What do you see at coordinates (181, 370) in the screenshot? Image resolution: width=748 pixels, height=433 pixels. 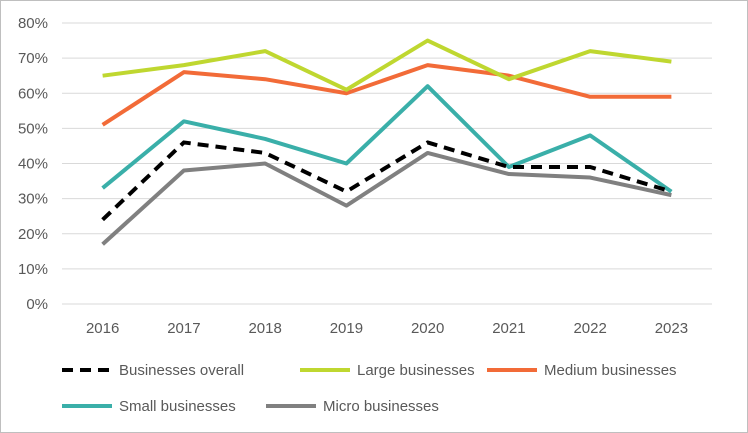 I see `legend-label: Businesses overall` at bounding box center [181, 370].